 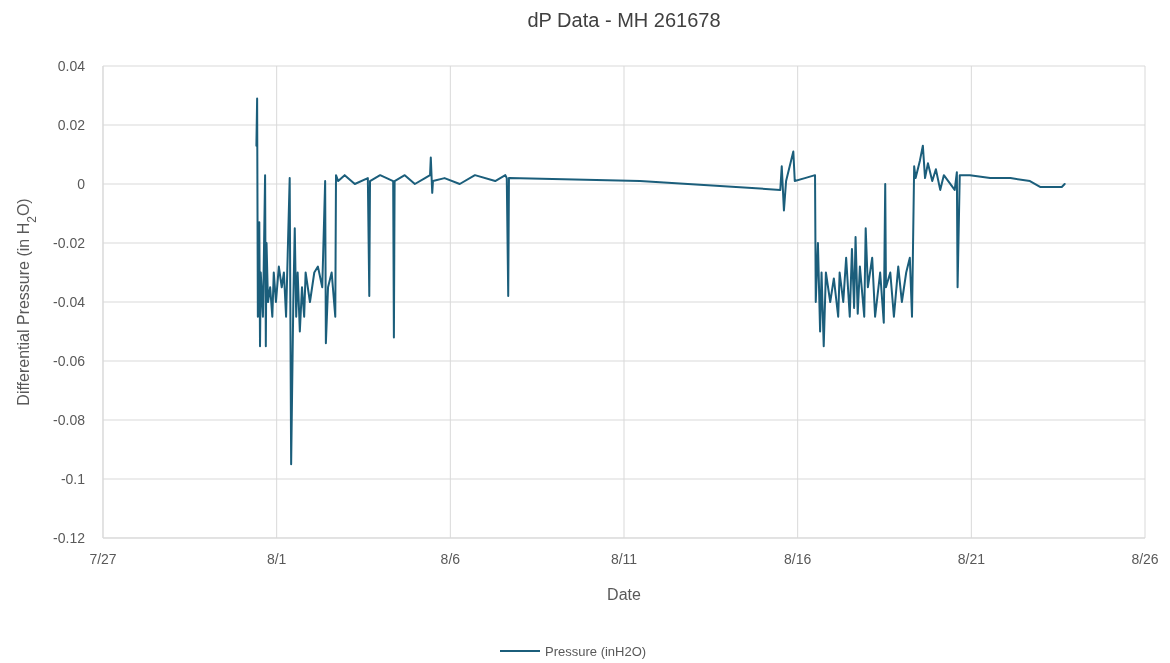 I want to click on x-tick-label: 8/26, so click(x=1145, y=559).